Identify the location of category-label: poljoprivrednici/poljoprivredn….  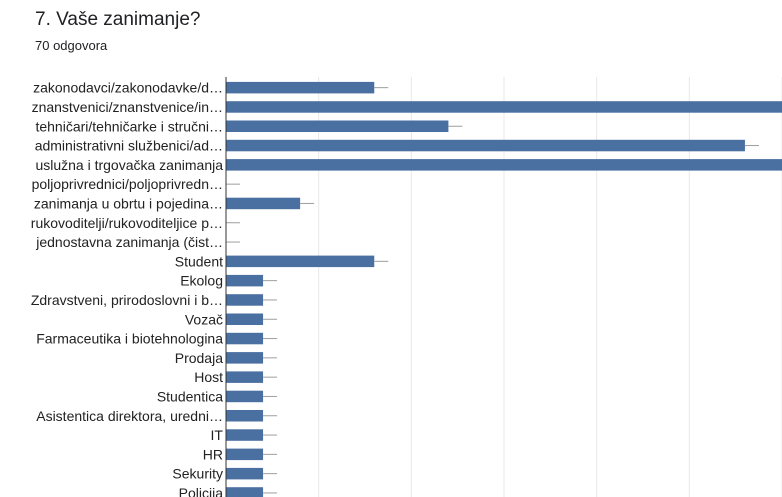
(127, 184).